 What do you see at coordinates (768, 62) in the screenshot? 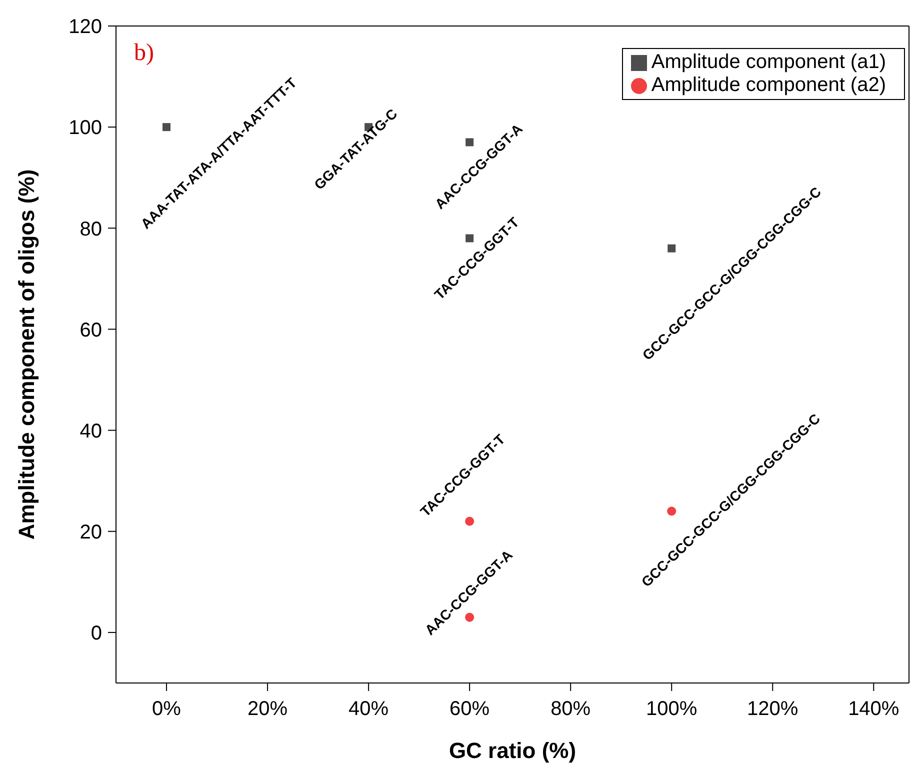
I see `legend-label: Amplitude component (a1)` at bounding box center [768, 62].